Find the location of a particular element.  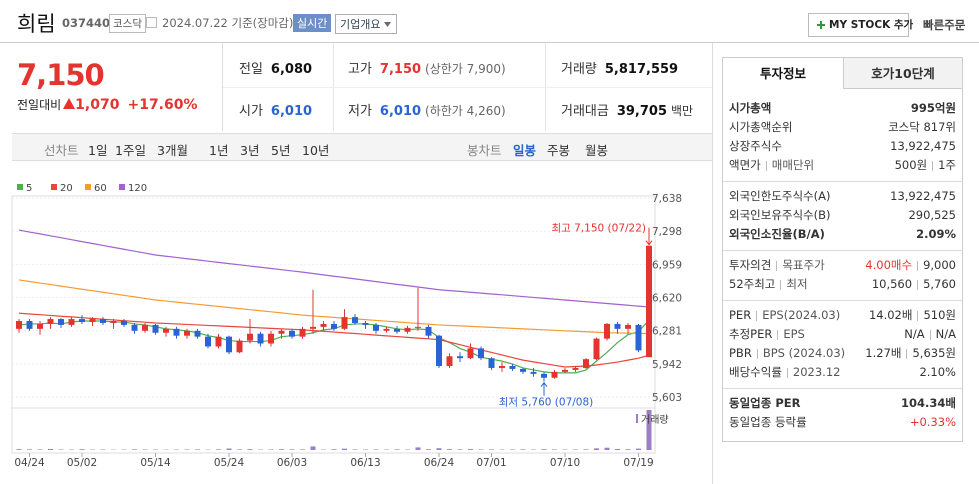

row-value: 2.09% is located at coordinates (936, 234).